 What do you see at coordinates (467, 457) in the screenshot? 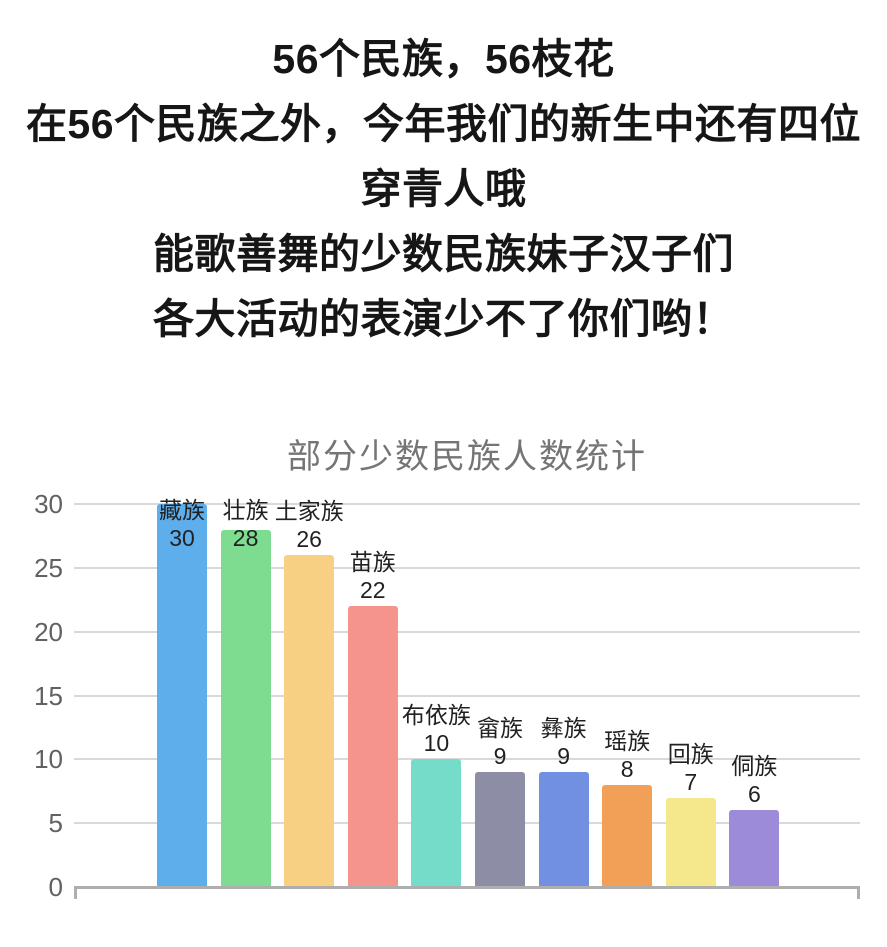
I see `chart-title: 部分少数民族人数统计` at bounding box center [467, 457].